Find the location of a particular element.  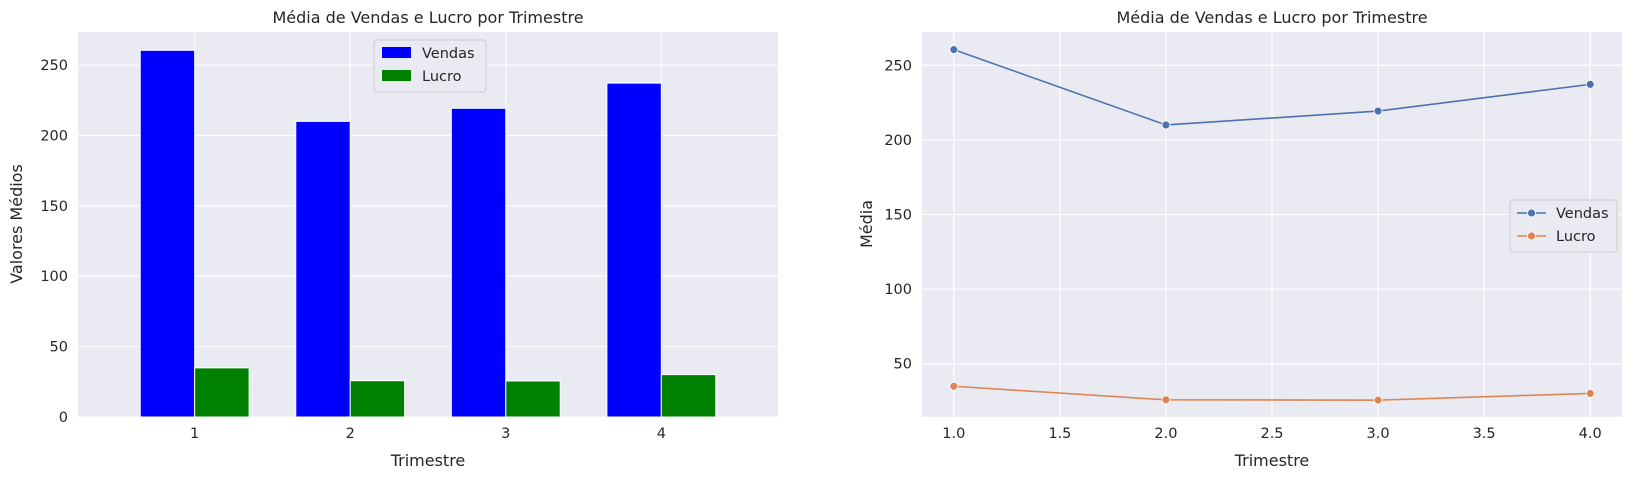

line-chart-legend: Vendas Lucro is located at coordinates (1563, 226).